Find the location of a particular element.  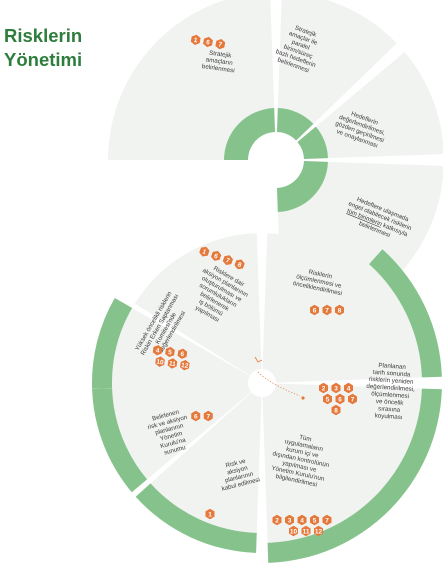

segment-yeniden-degerlendirme-shape is located at coordinates (356, 316).